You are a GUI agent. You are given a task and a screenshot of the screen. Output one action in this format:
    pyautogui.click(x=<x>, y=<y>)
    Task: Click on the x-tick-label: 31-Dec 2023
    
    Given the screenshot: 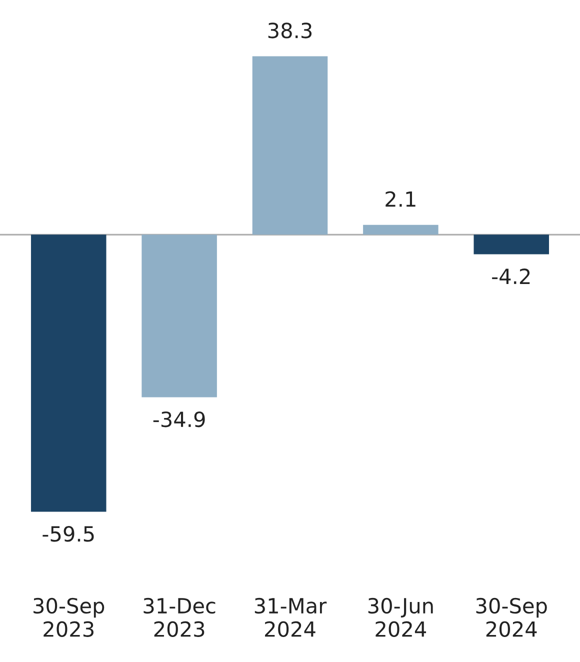 What is the action you would take?
    pyautogui.click(x=180, y=617)
    